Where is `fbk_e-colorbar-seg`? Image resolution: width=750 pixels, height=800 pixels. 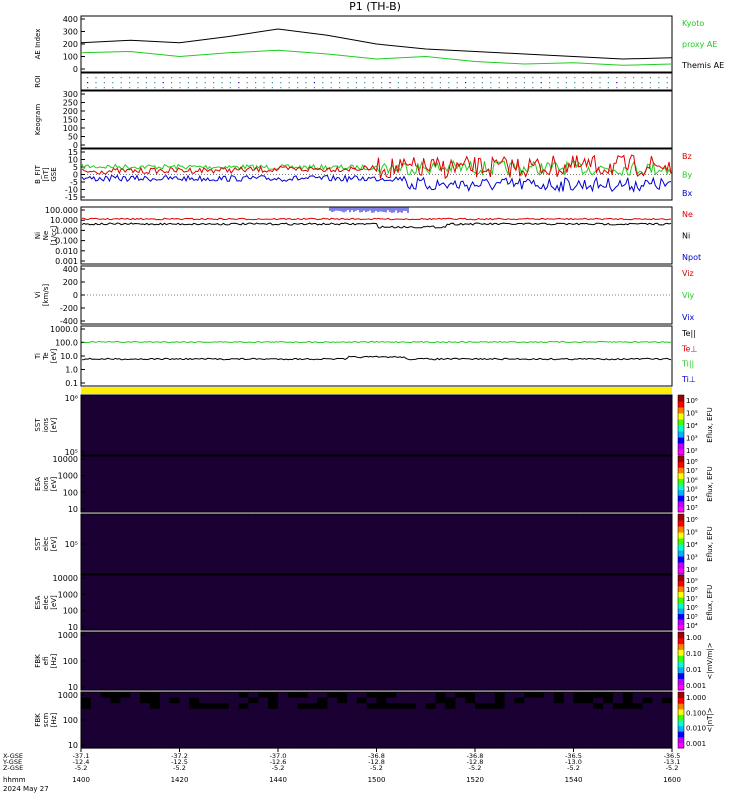 fbk_e-colorbar-seg is located at coordinates (681, 687).